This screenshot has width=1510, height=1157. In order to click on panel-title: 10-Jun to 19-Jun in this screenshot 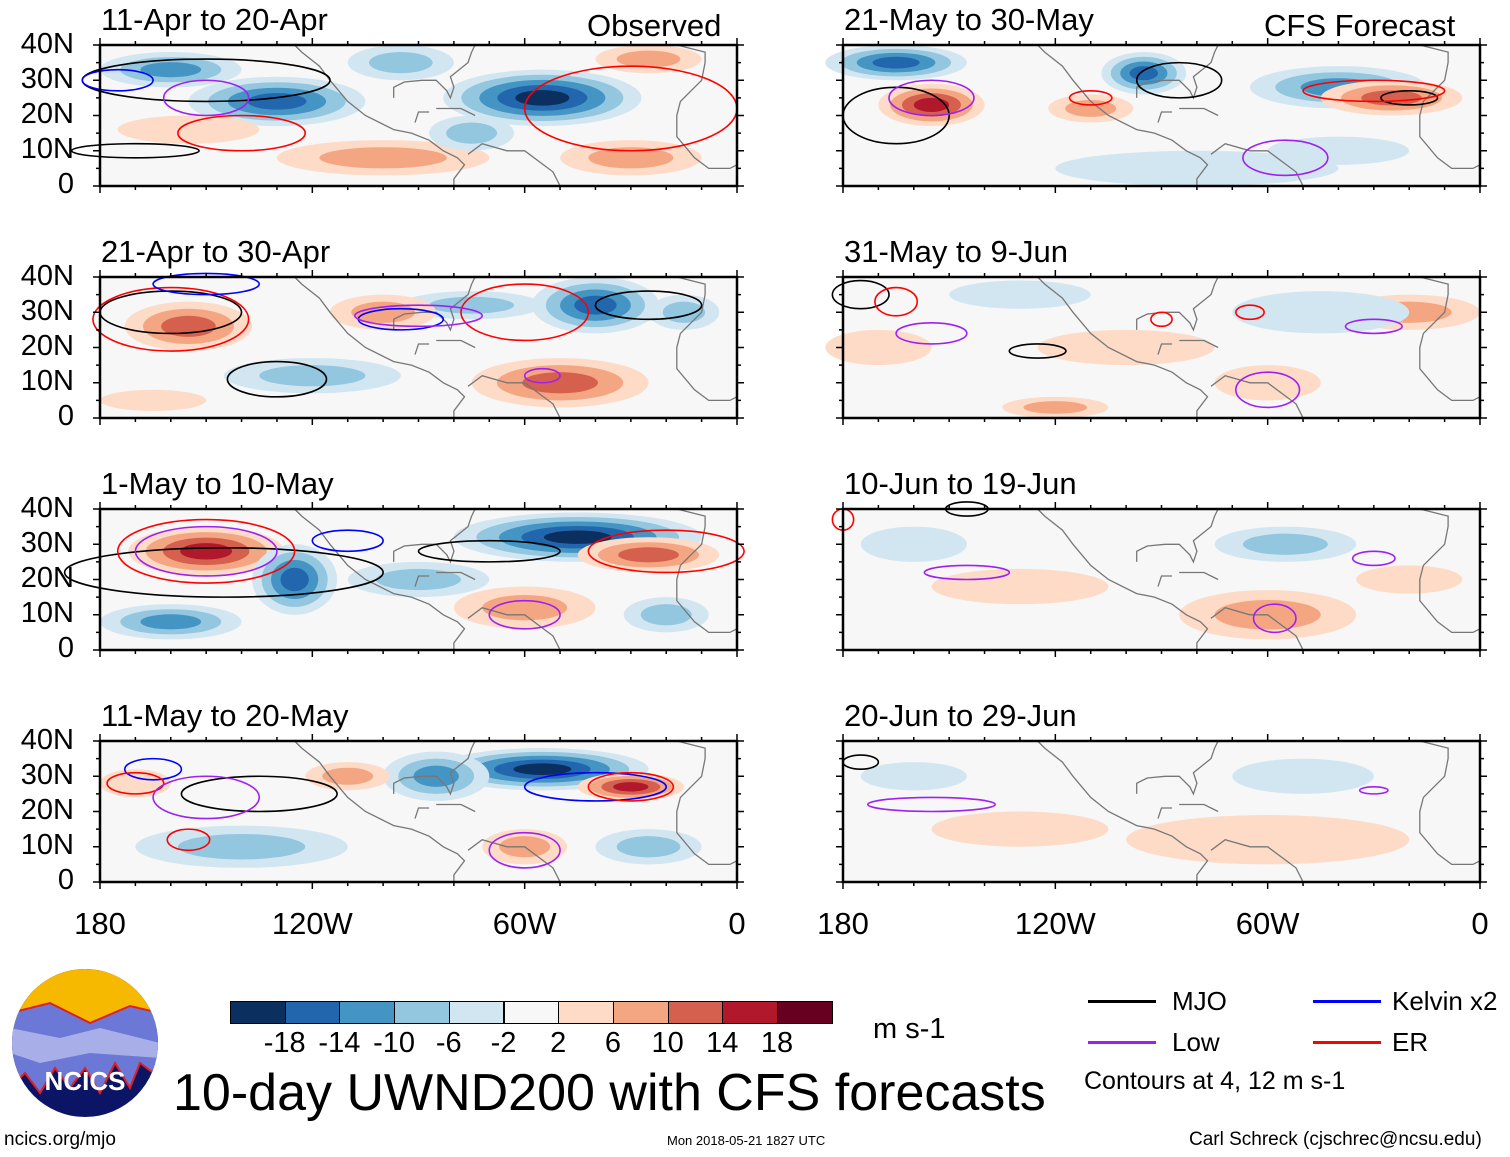, I will do `click(960, 483)`.